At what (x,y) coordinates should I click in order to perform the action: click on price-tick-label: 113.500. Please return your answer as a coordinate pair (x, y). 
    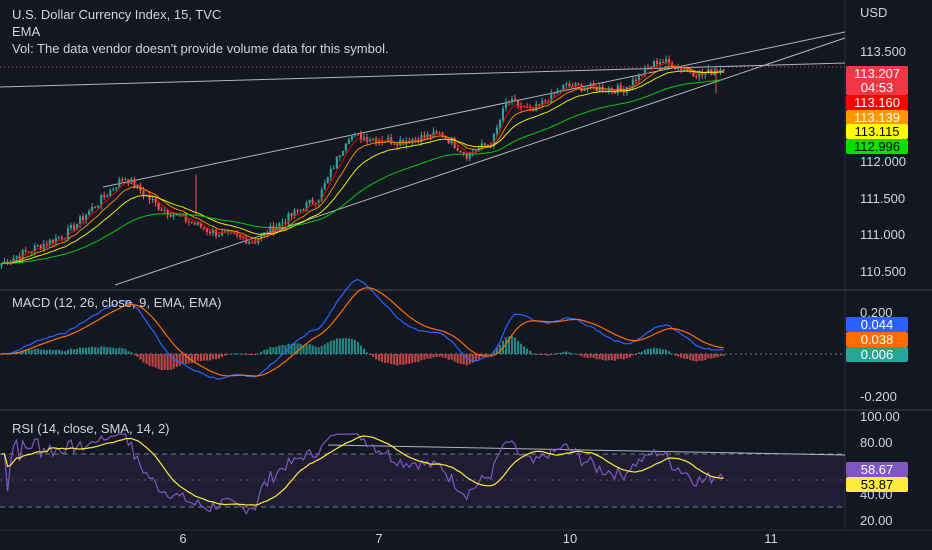
    Looking at the image, I should click on (883, 51).